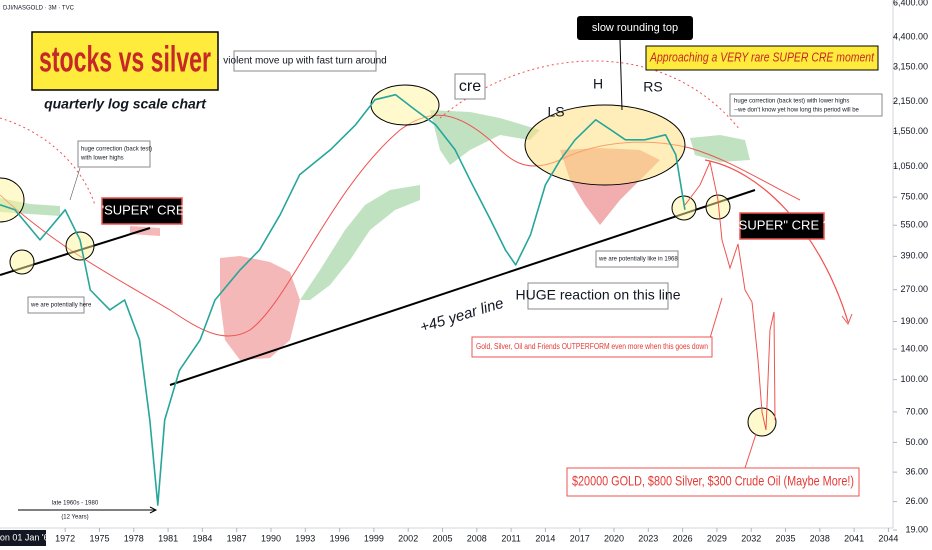 Image resolution: width=932 pixels, height=550 pixels. What do you see at coordinates (39, 9) in the screenshot?
I see `symbol: DJI/NASGOLD · 3M · TVC` at bounding box center [39, 9].